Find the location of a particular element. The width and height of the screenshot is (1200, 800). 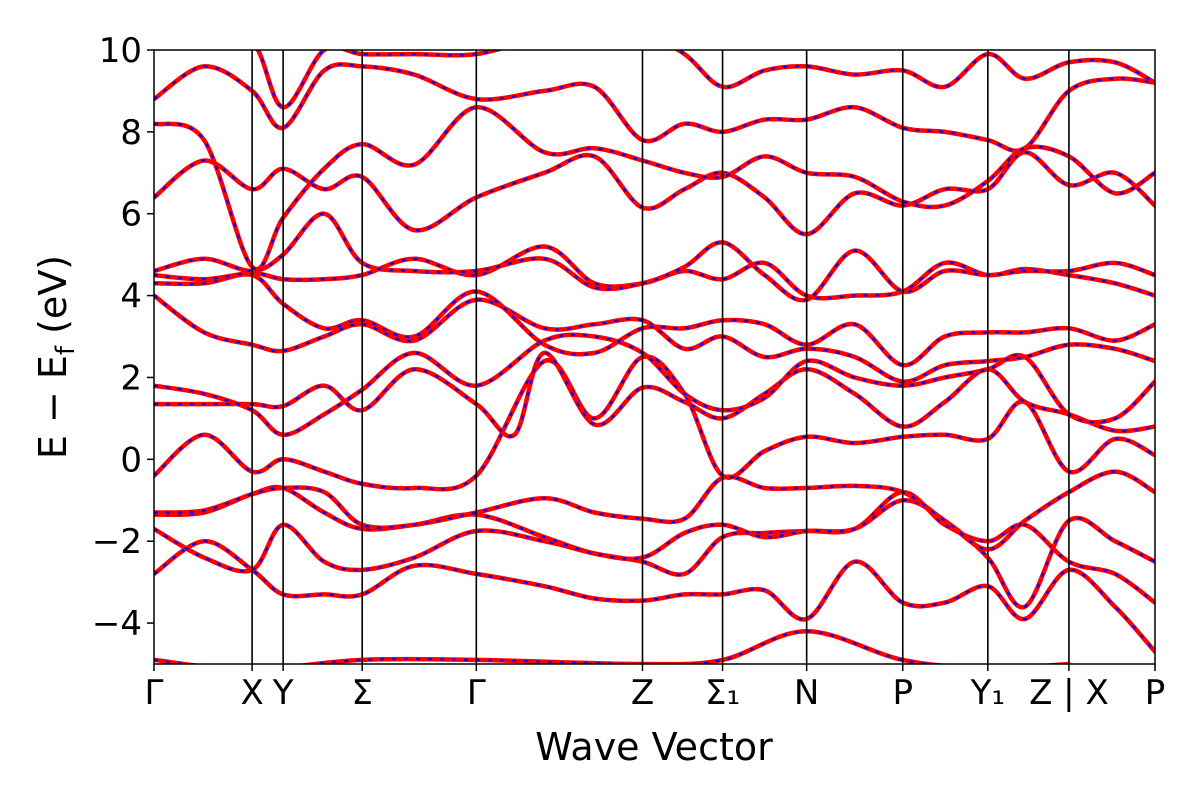

band-11-red is located at coordinates (654, 257).